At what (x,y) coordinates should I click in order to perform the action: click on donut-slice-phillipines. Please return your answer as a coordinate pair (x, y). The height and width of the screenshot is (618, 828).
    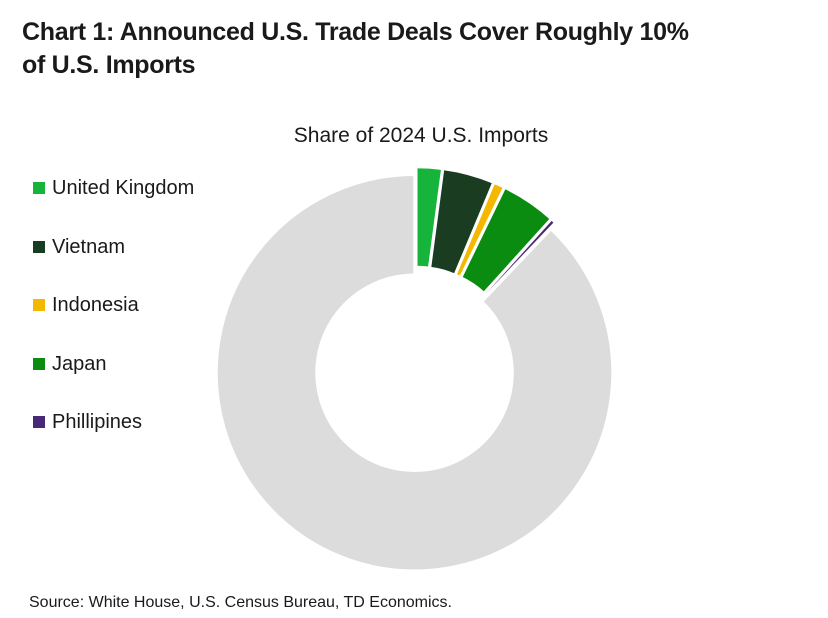
    Looking at the image, I should click on (520, 257).